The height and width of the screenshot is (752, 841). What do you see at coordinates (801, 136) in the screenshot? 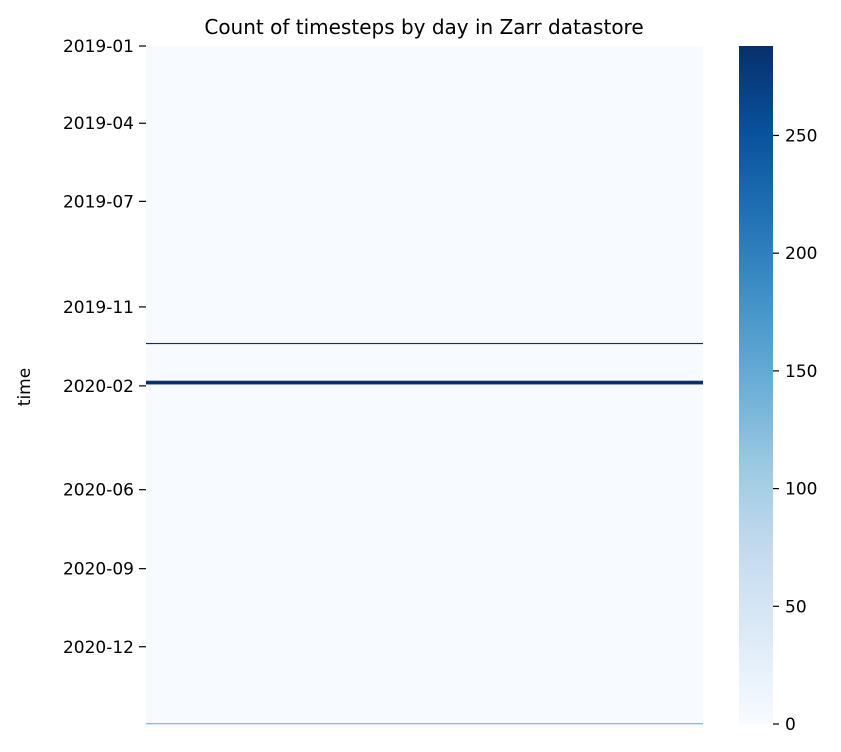
I see `colorbar-tick-label: 250` at bounding box center [801, 136].